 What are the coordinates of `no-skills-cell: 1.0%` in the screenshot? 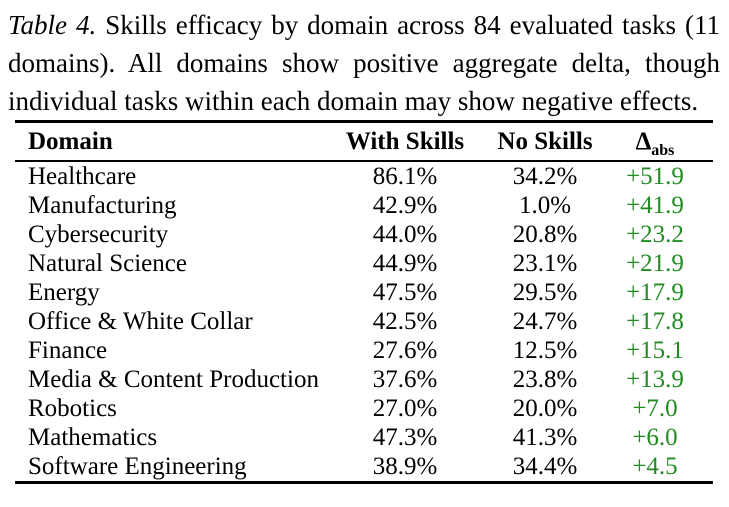 It's located at (545, 205).